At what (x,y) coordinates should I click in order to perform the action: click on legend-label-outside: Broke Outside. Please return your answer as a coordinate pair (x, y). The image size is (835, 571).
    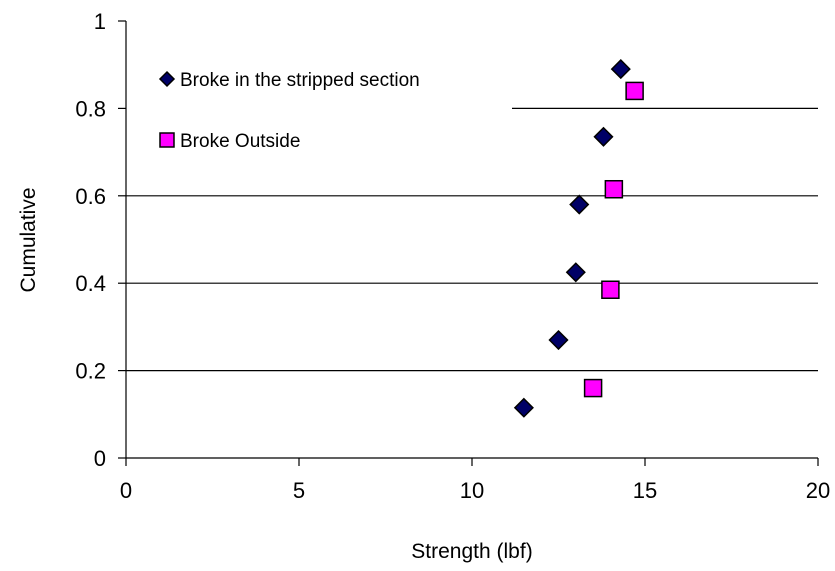
    Looking at the image, I should click on (240, 141).